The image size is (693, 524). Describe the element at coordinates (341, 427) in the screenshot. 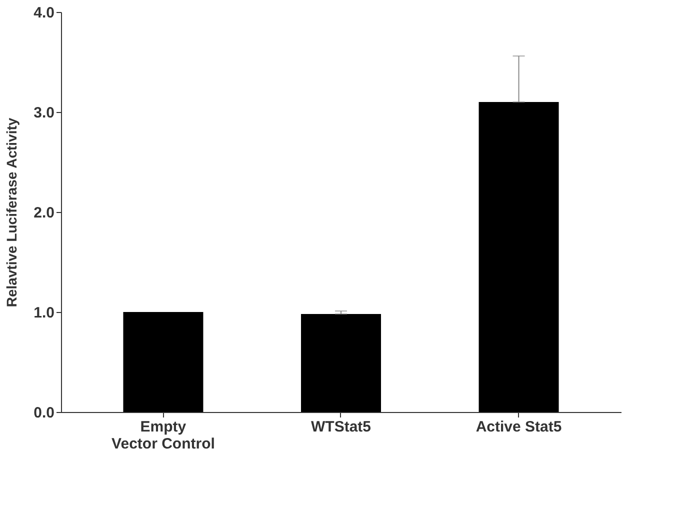

I see `x-tick-label: WTStat5` at that location.